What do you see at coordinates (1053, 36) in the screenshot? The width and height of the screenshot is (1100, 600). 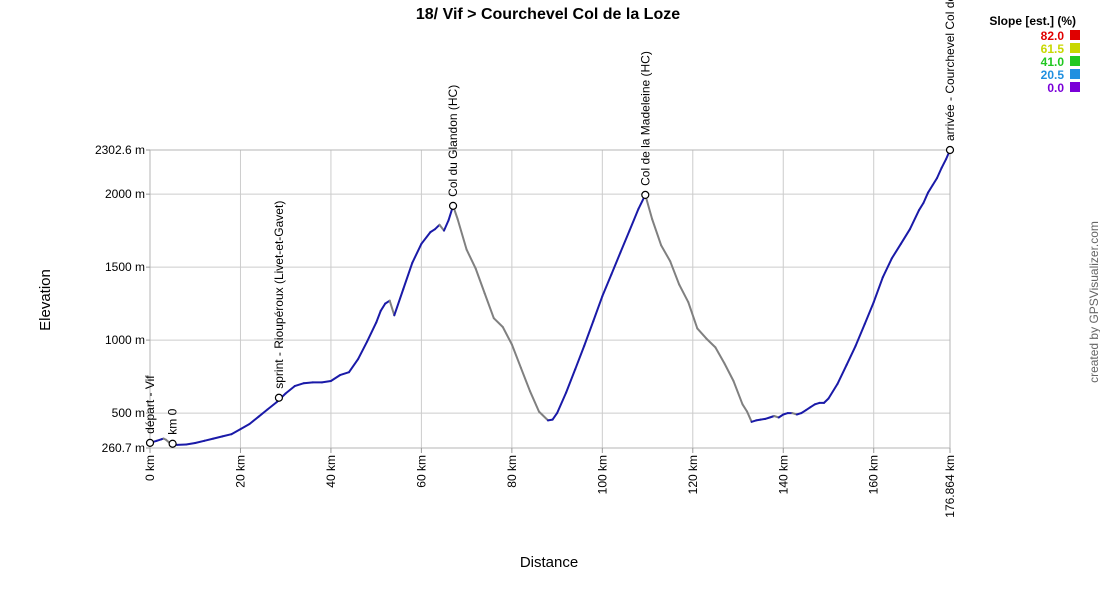 I see `legend-entry-label: 82.0` at bounding box center [1053, 36].